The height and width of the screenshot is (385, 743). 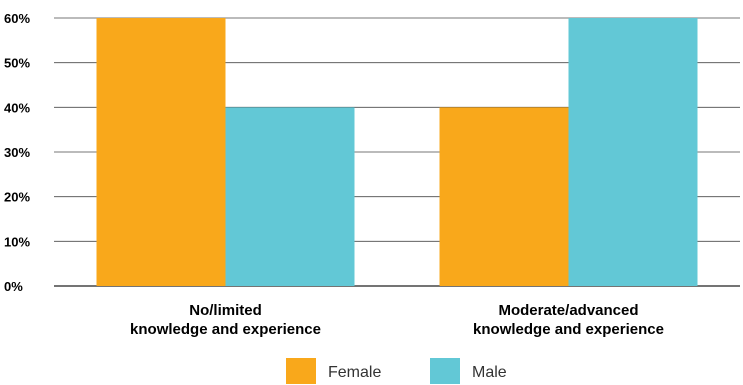 I want to click on legend-label-female: Female, so click(x=354, y=372).